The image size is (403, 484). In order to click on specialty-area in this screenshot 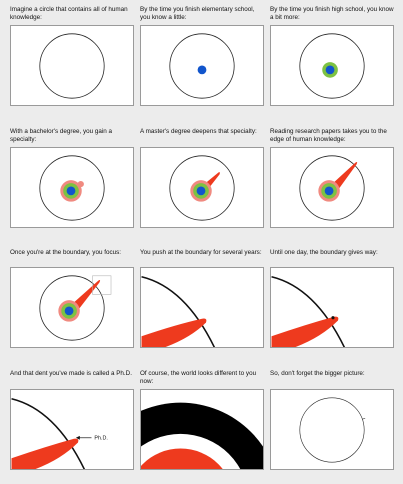, I will do `click(182, 458)`.